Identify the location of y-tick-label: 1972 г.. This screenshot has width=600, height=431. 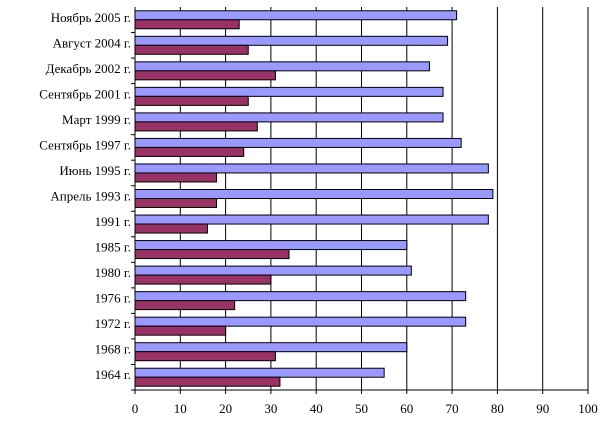
(113, 323).